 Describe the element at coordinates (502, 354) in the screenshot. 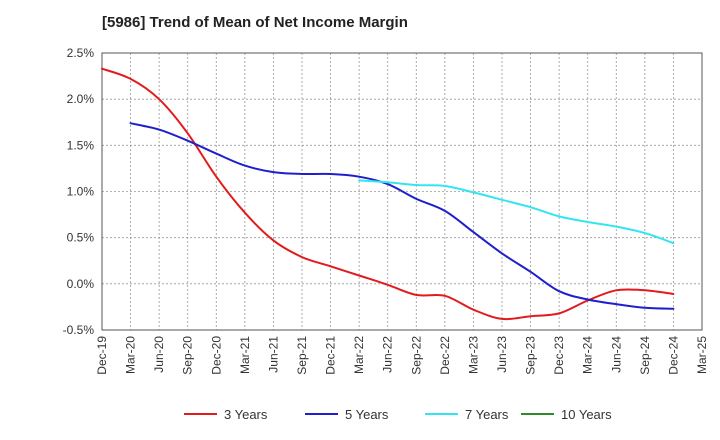

I see `x-tick-label: Jun-23` at that location.